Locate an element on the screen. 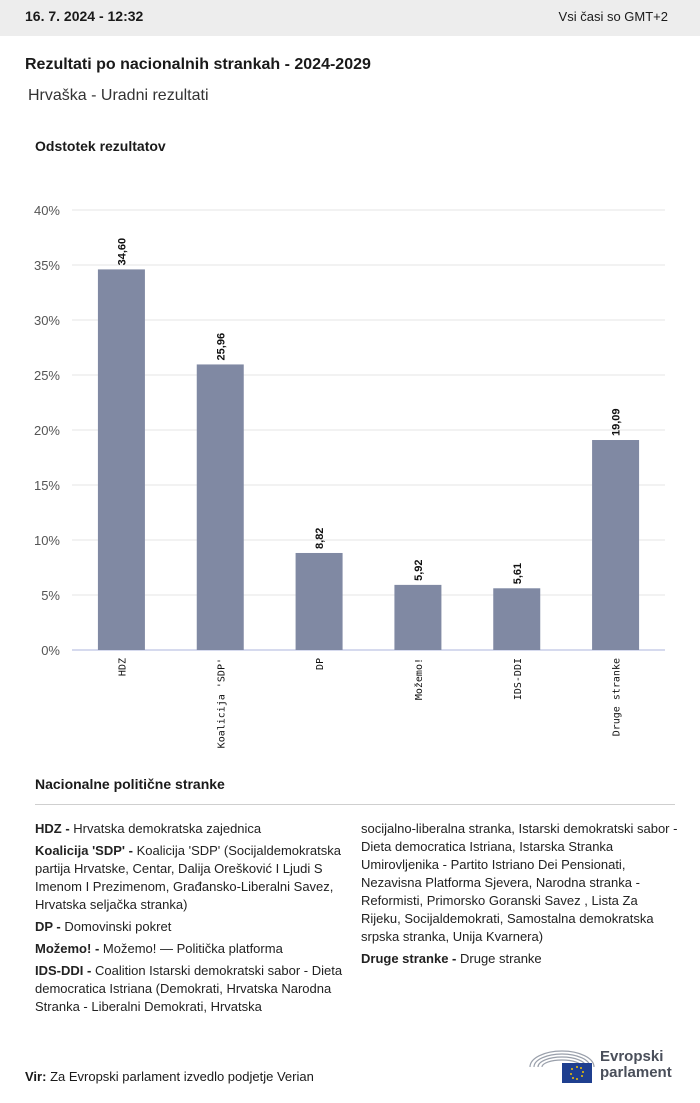 The image size is (700, 1103). legend-item-dp: DP - Domovinski pokret is located at coordinates (190, 927).